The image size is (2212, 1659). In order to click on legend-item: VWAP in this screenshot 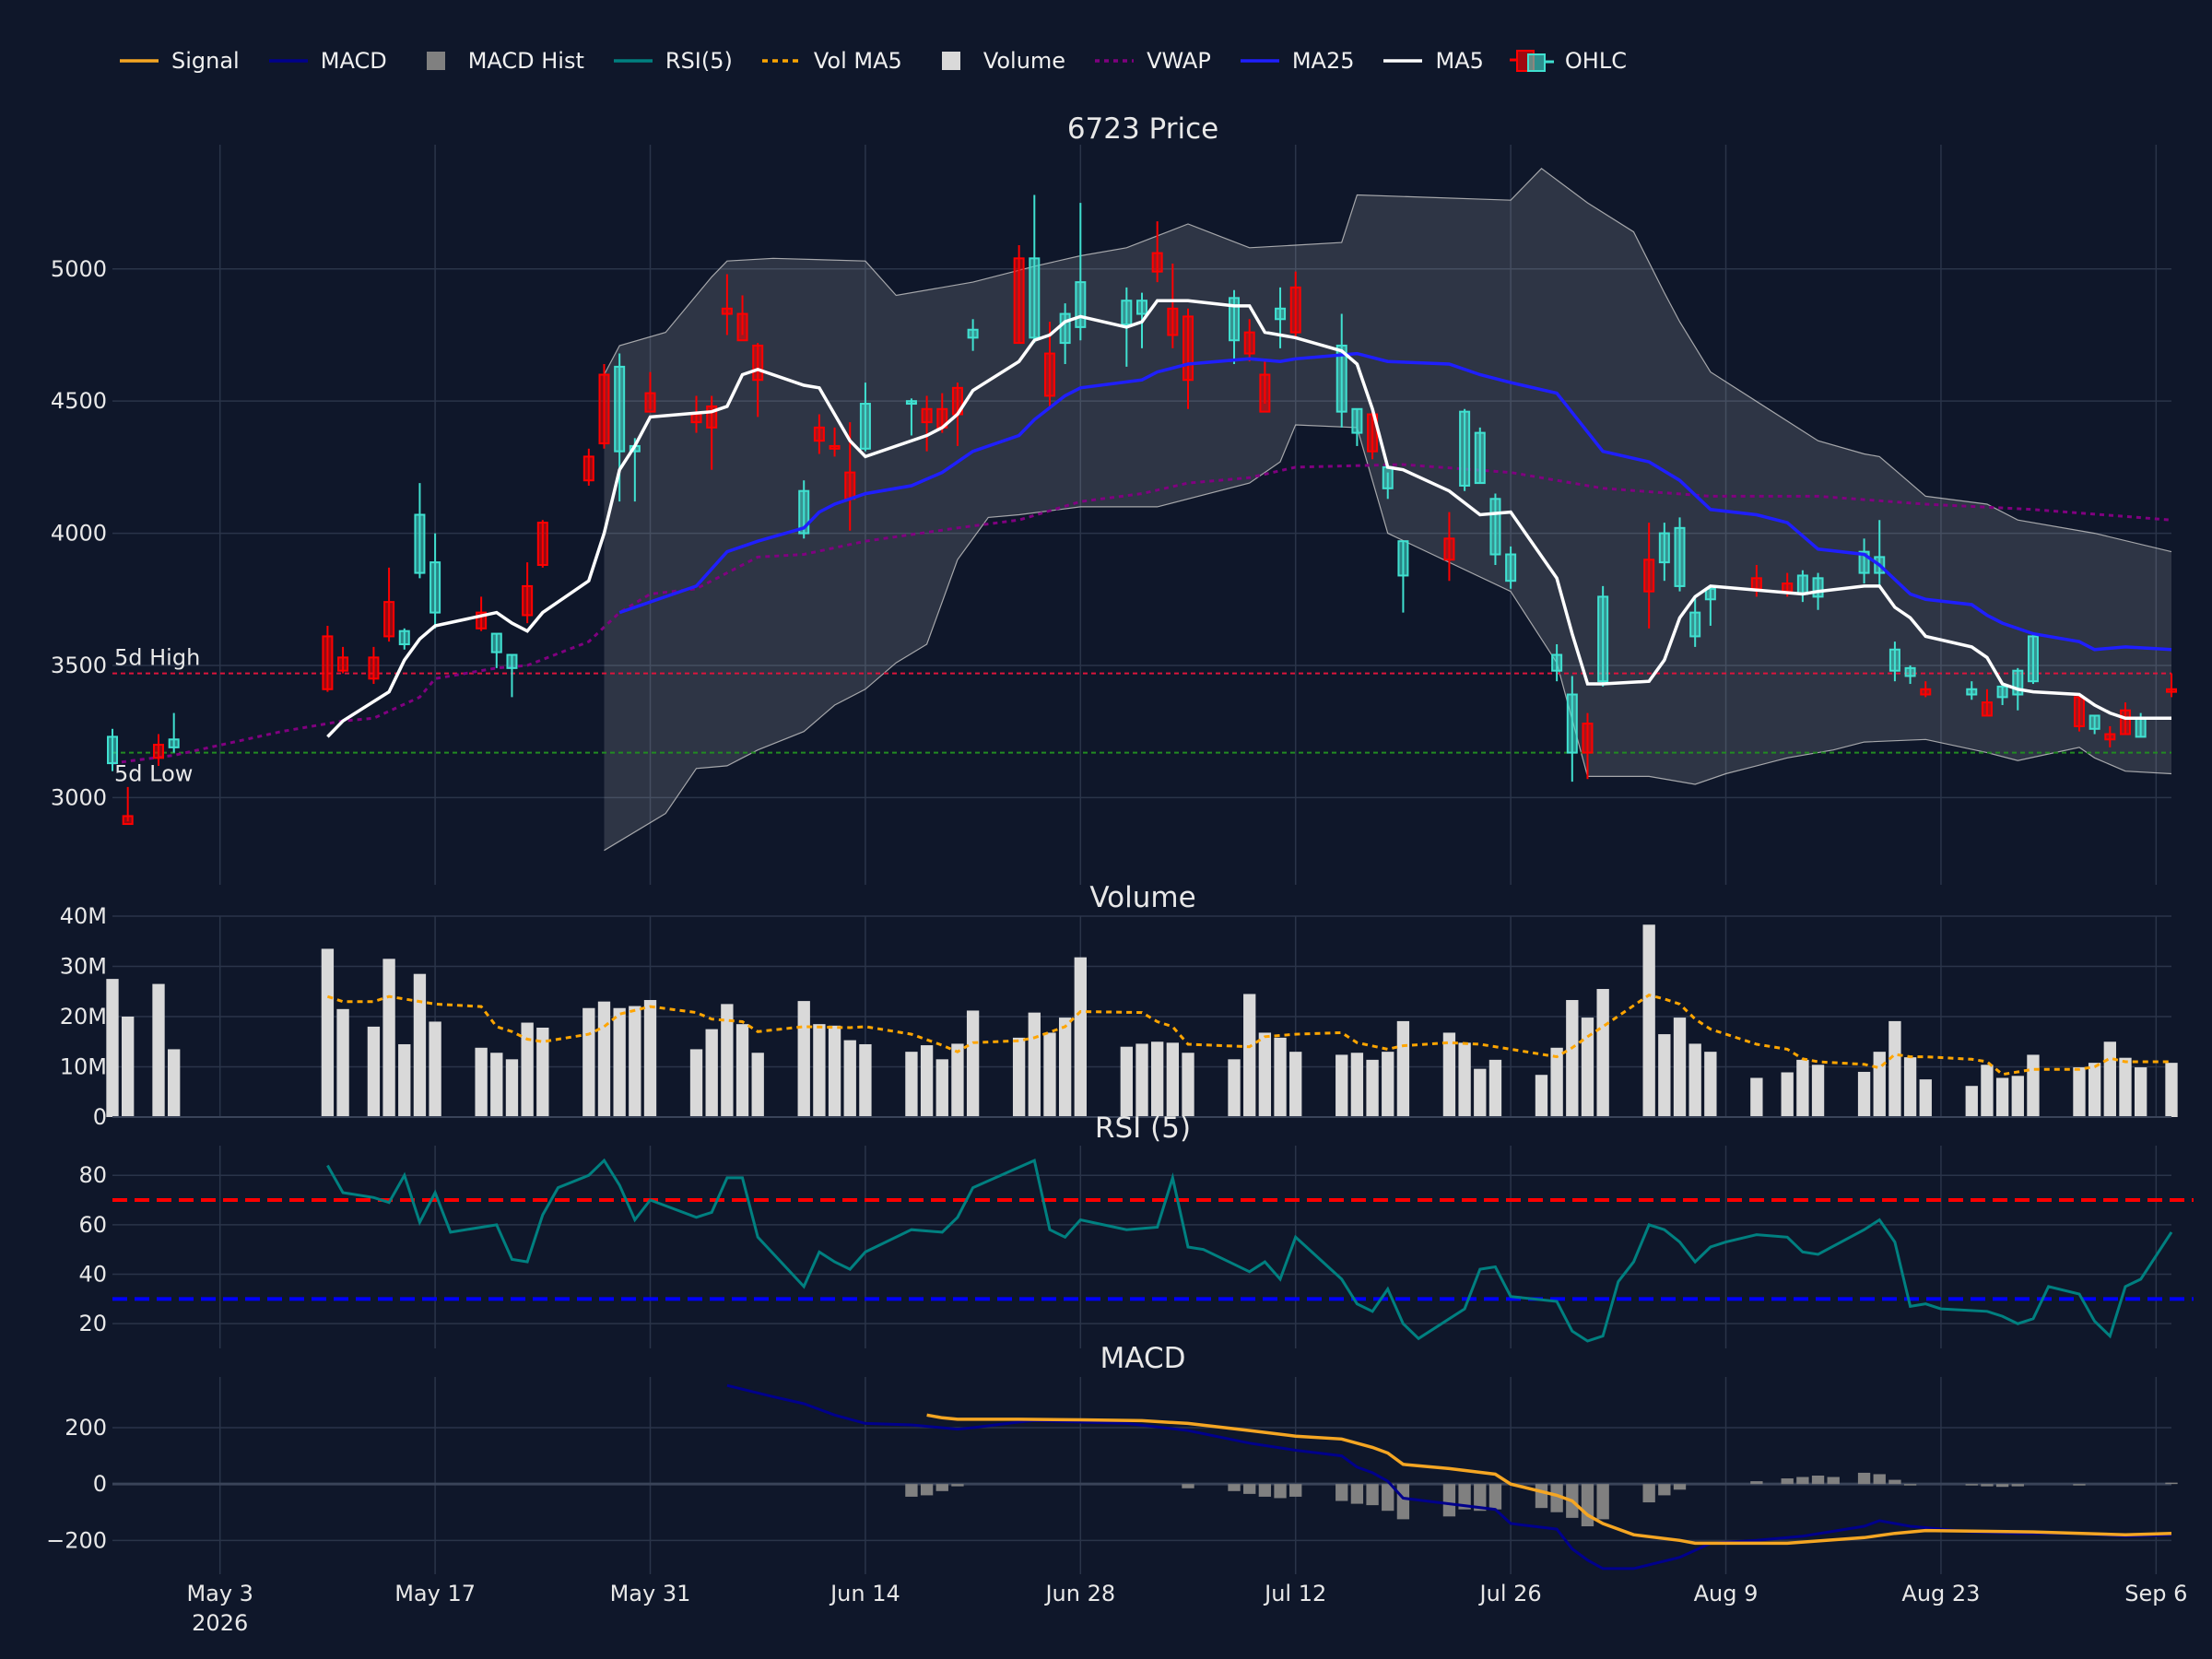, I will do `click(1148, 61)`.